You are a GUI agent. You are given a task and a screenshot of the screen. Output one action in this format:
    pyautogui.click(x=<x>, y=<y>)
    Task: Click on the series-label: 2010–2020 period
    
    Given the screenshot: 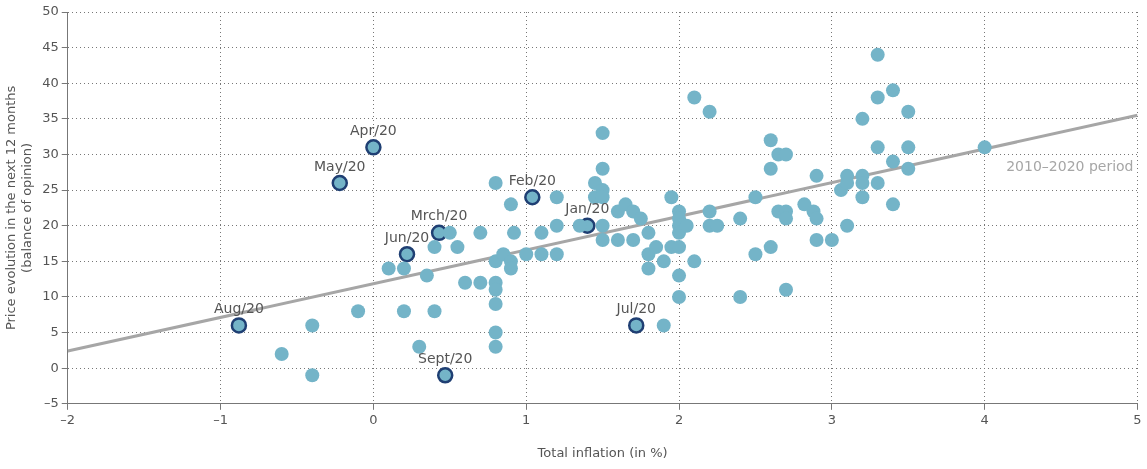 What is the action you would take?
    pyautogui.click(x=1070, y=165)
    